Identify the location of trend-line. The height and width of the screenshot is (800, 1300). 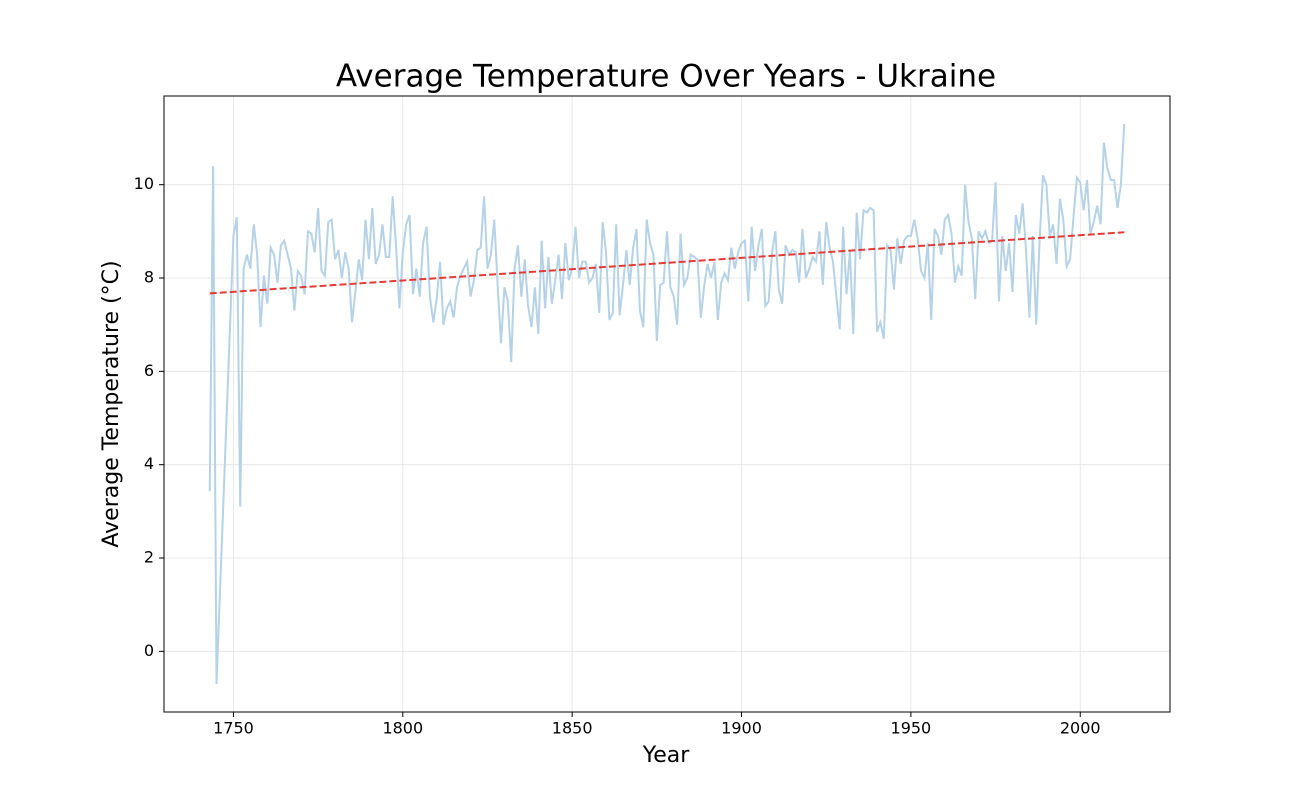
(667, 263).